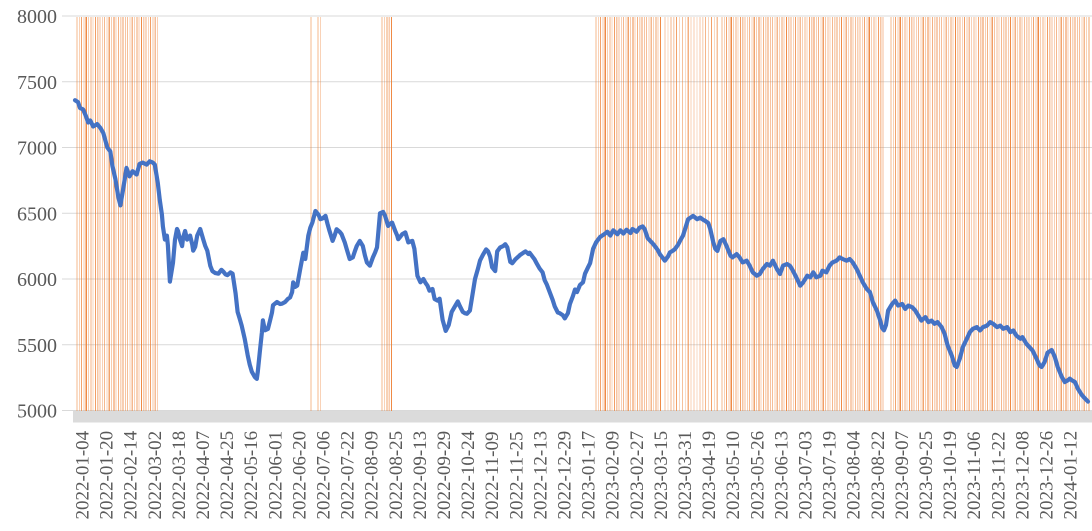 The height and width of the screenshot is (531, 1092). I want to click on x-tick-label: 2023-07-03, so click(806, 475).